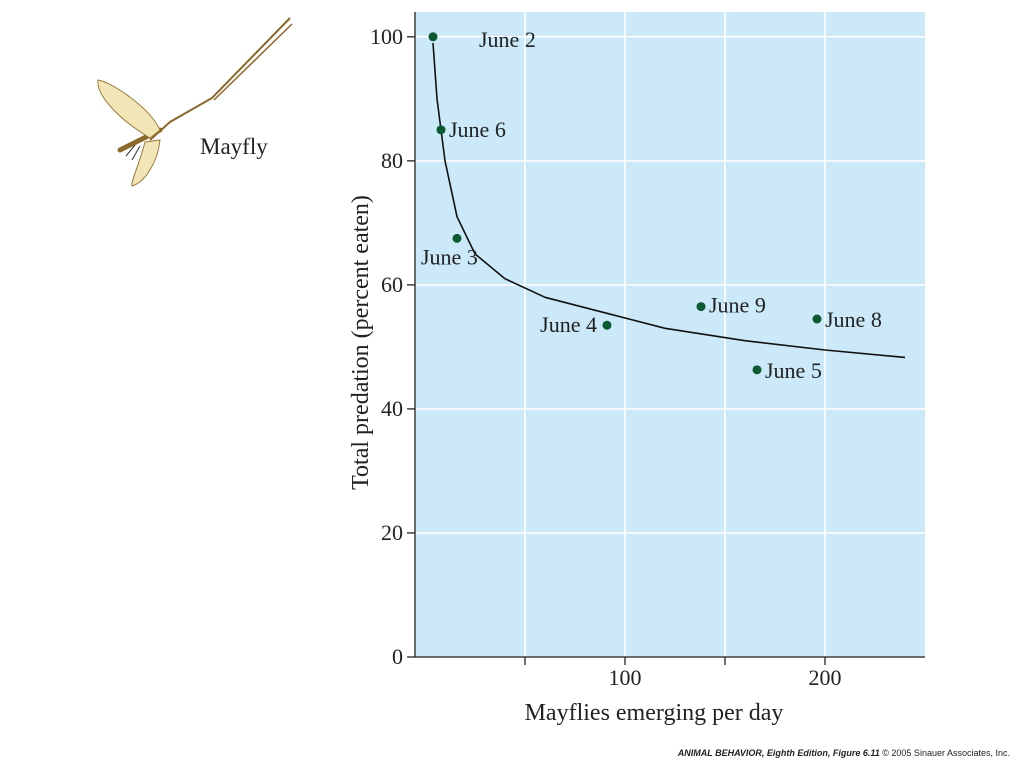  What do you see at coordinates (392, 532) in the screenshot?
I see `y-tick-label: 20` at bounding box center [392, 532].